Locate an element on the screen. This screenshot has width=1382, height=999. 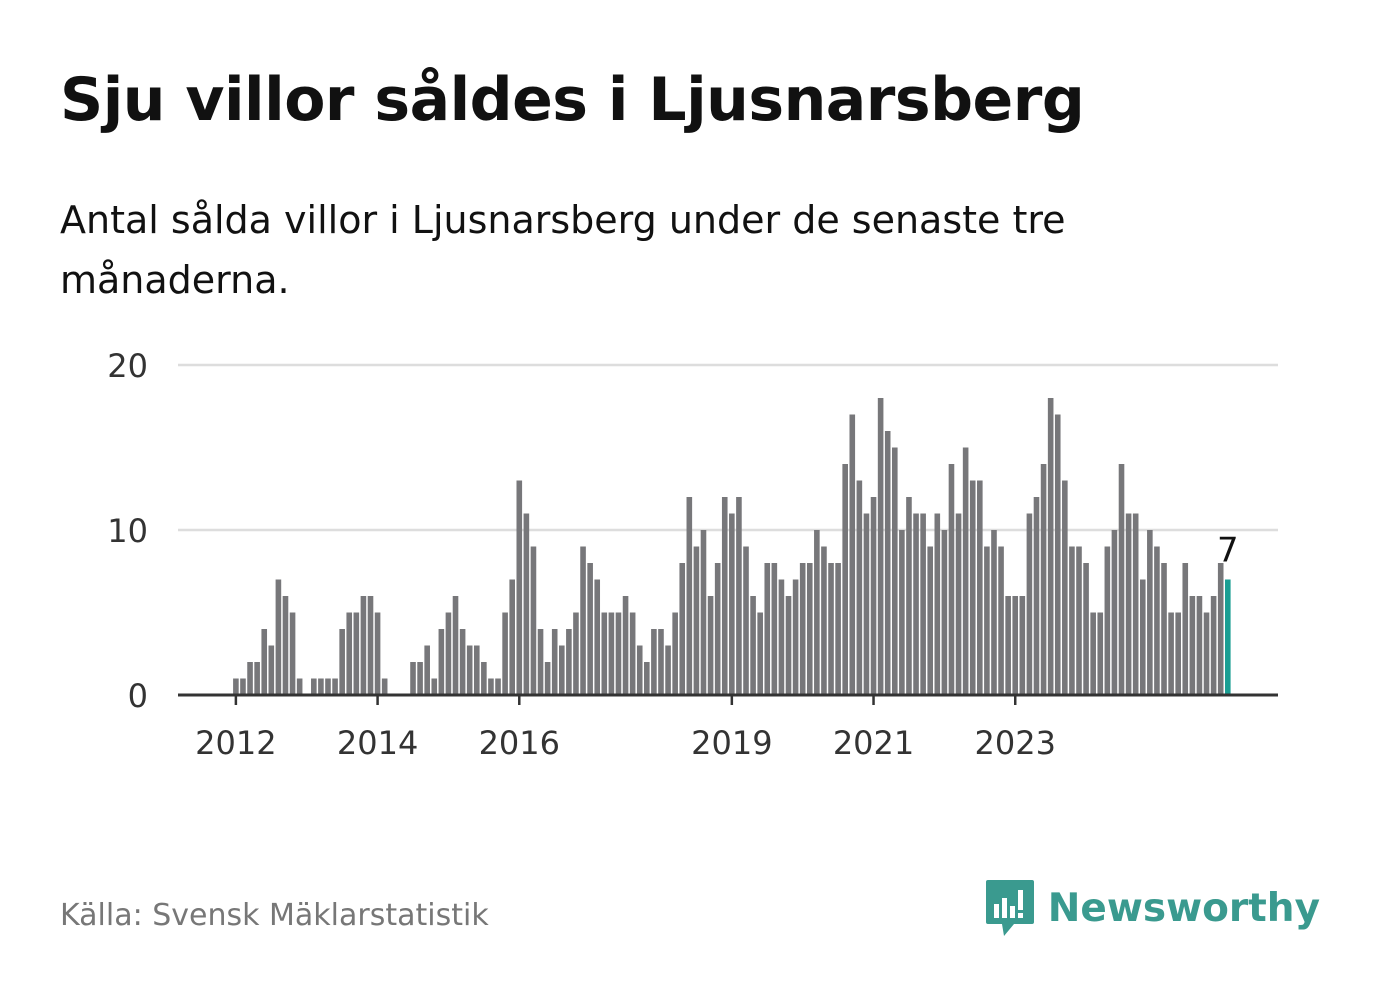
y-axis-labels: 0 10 20 is located at coordinates (127, 531).